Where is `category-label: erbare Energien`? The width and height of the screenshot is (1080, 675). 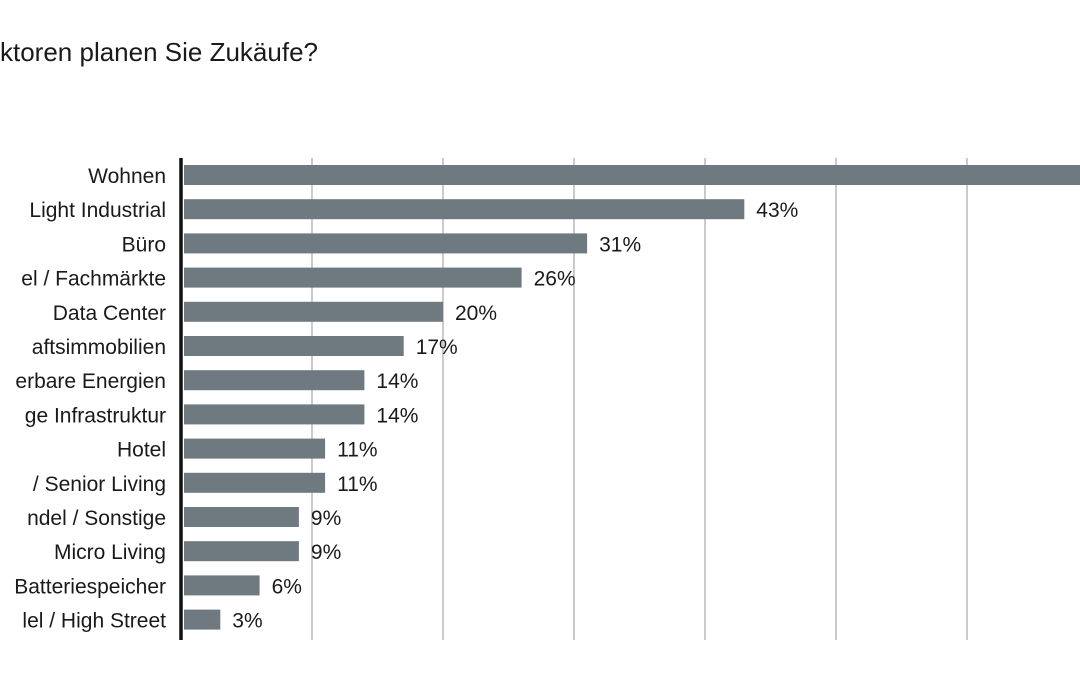 category-label: erbare Energien is located at coordinates (90, 381).